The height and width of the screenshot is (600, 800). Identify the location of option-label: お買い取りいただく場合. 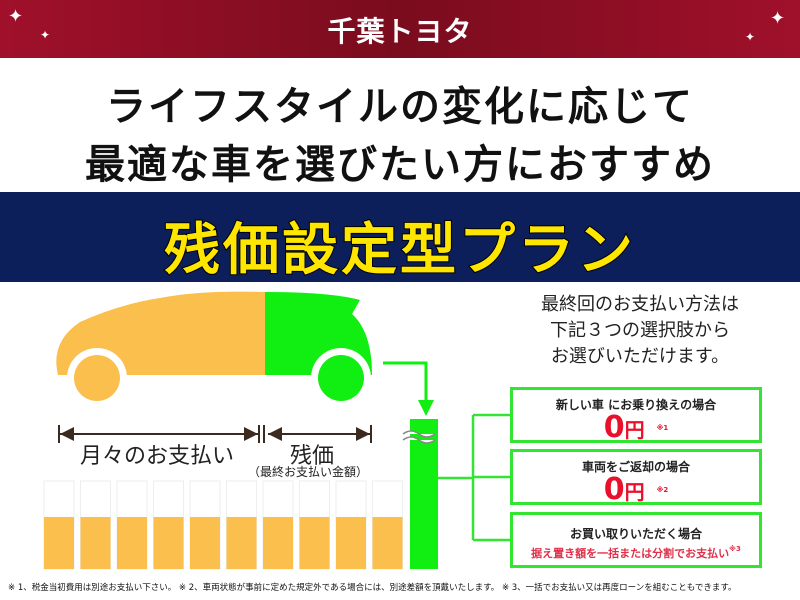
(635, 534).